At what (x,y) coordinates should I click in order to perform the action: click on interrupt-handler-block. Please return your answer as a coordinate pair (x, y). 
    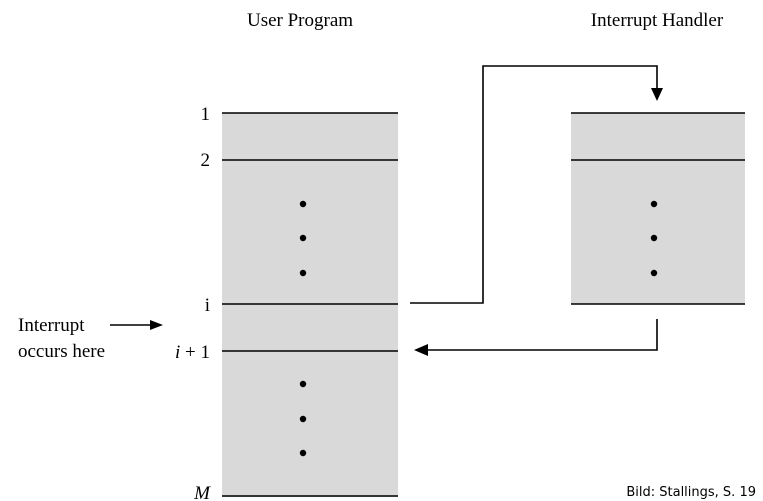
    Looking at the image, I should click on (658, 208).